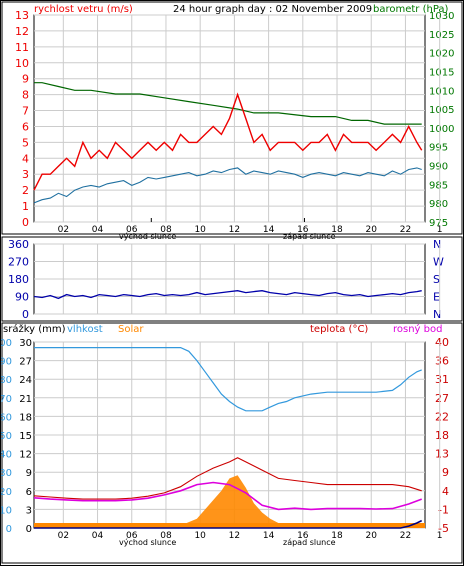  I want to click on dewpoint-axis-title: rosný bod, so click(417, 329).